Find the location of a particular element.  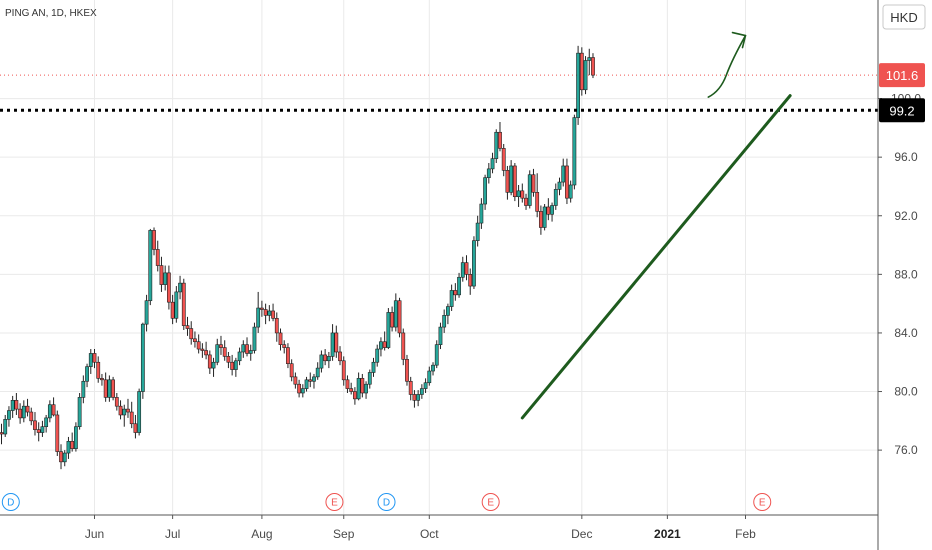

price-axis: 76.080.084.088.092.096.0100.0 is located at coordinates (899, 275).